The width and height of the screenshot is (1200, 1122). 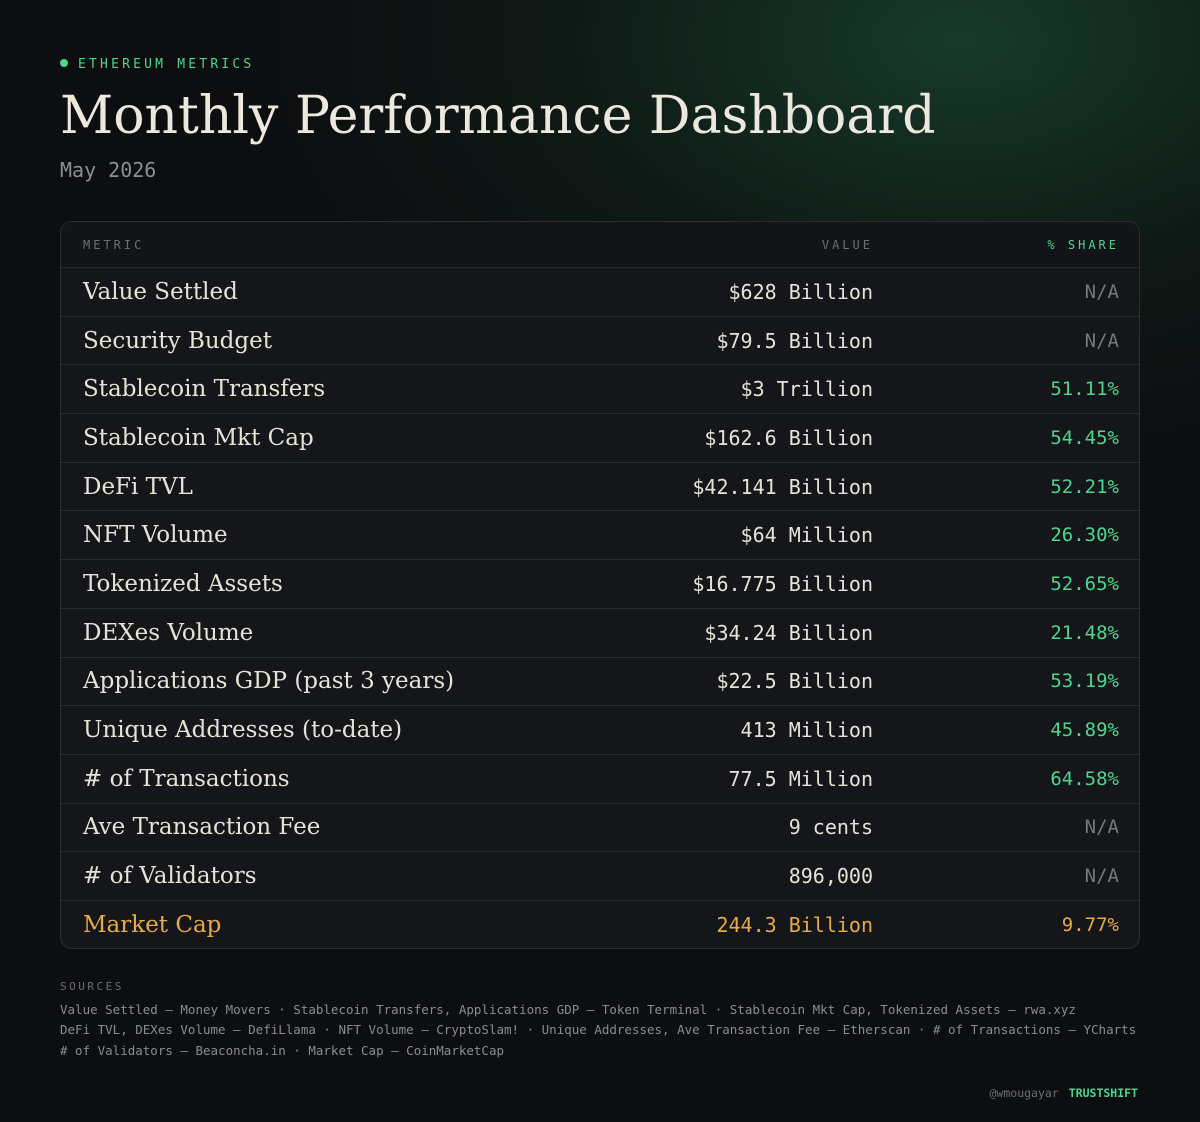 I want to click on metric: DEXes Volume, so click(x=168, y=632).